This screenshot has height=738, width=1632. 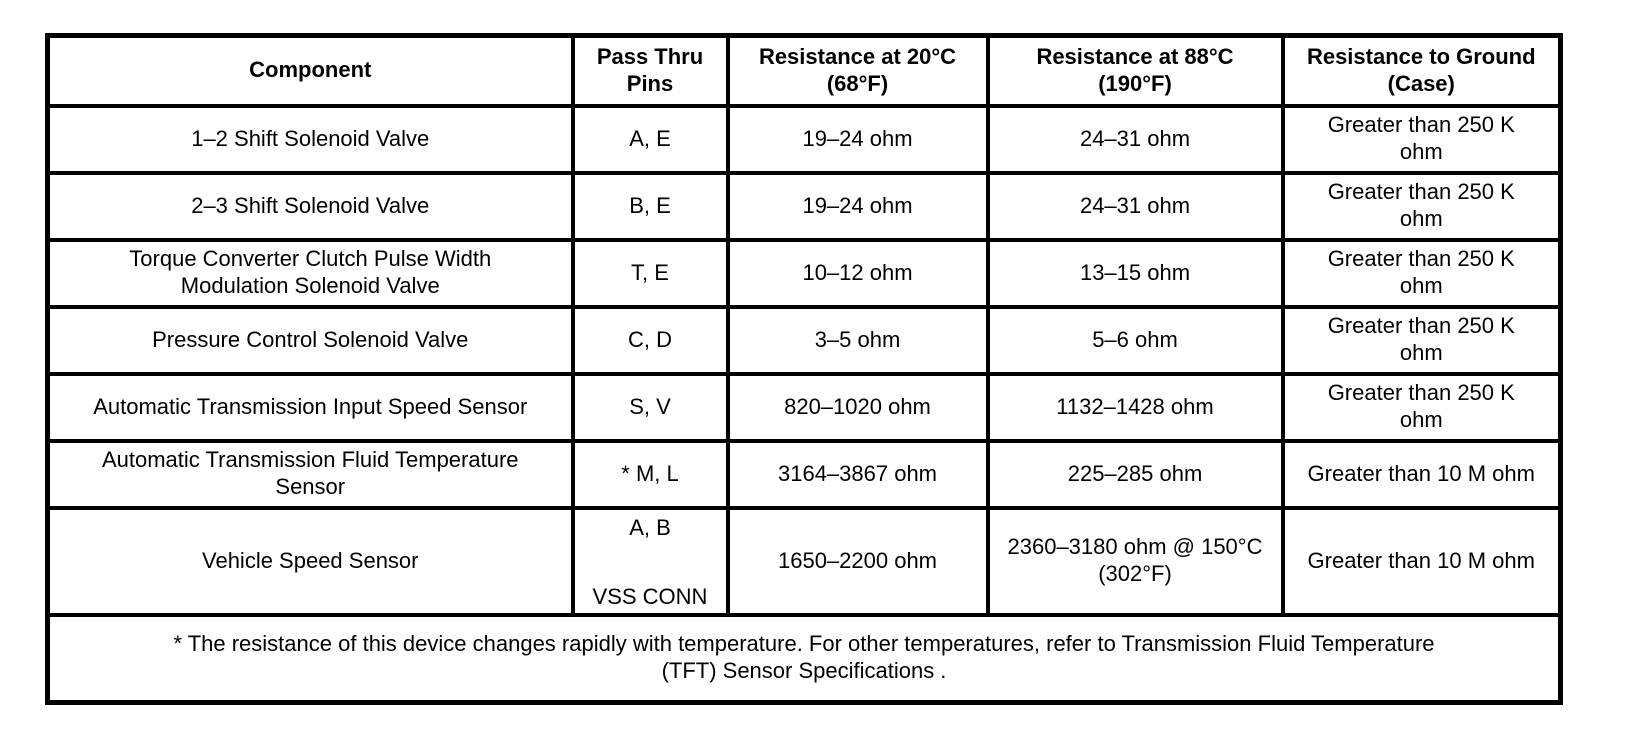 What do you see at coordinates (650, 527) in the screenshot?
I see `pins-line: A, B` at bounding box center [650, 527].